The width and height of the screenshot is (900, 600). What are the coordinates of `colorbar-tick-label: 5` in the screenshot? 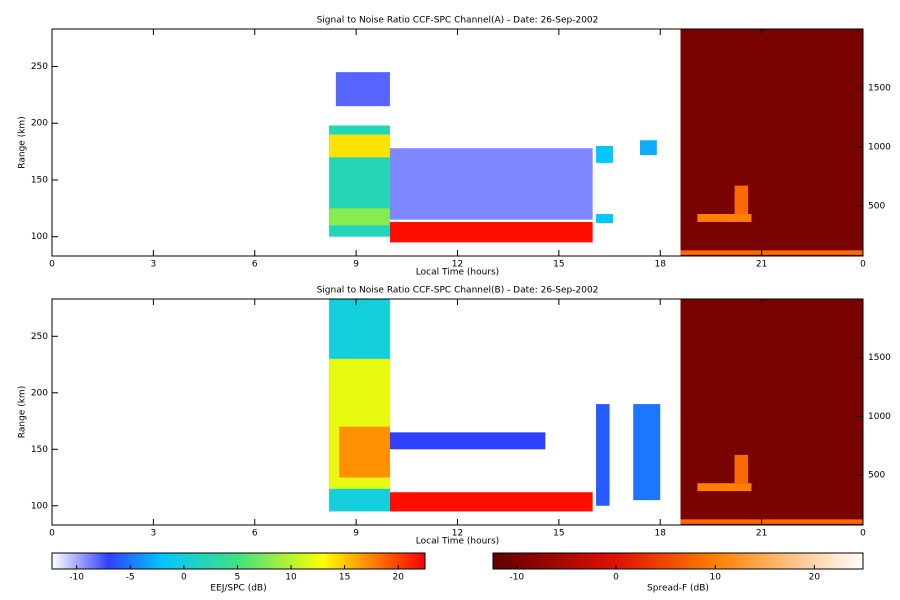 It's located at (238, 578).